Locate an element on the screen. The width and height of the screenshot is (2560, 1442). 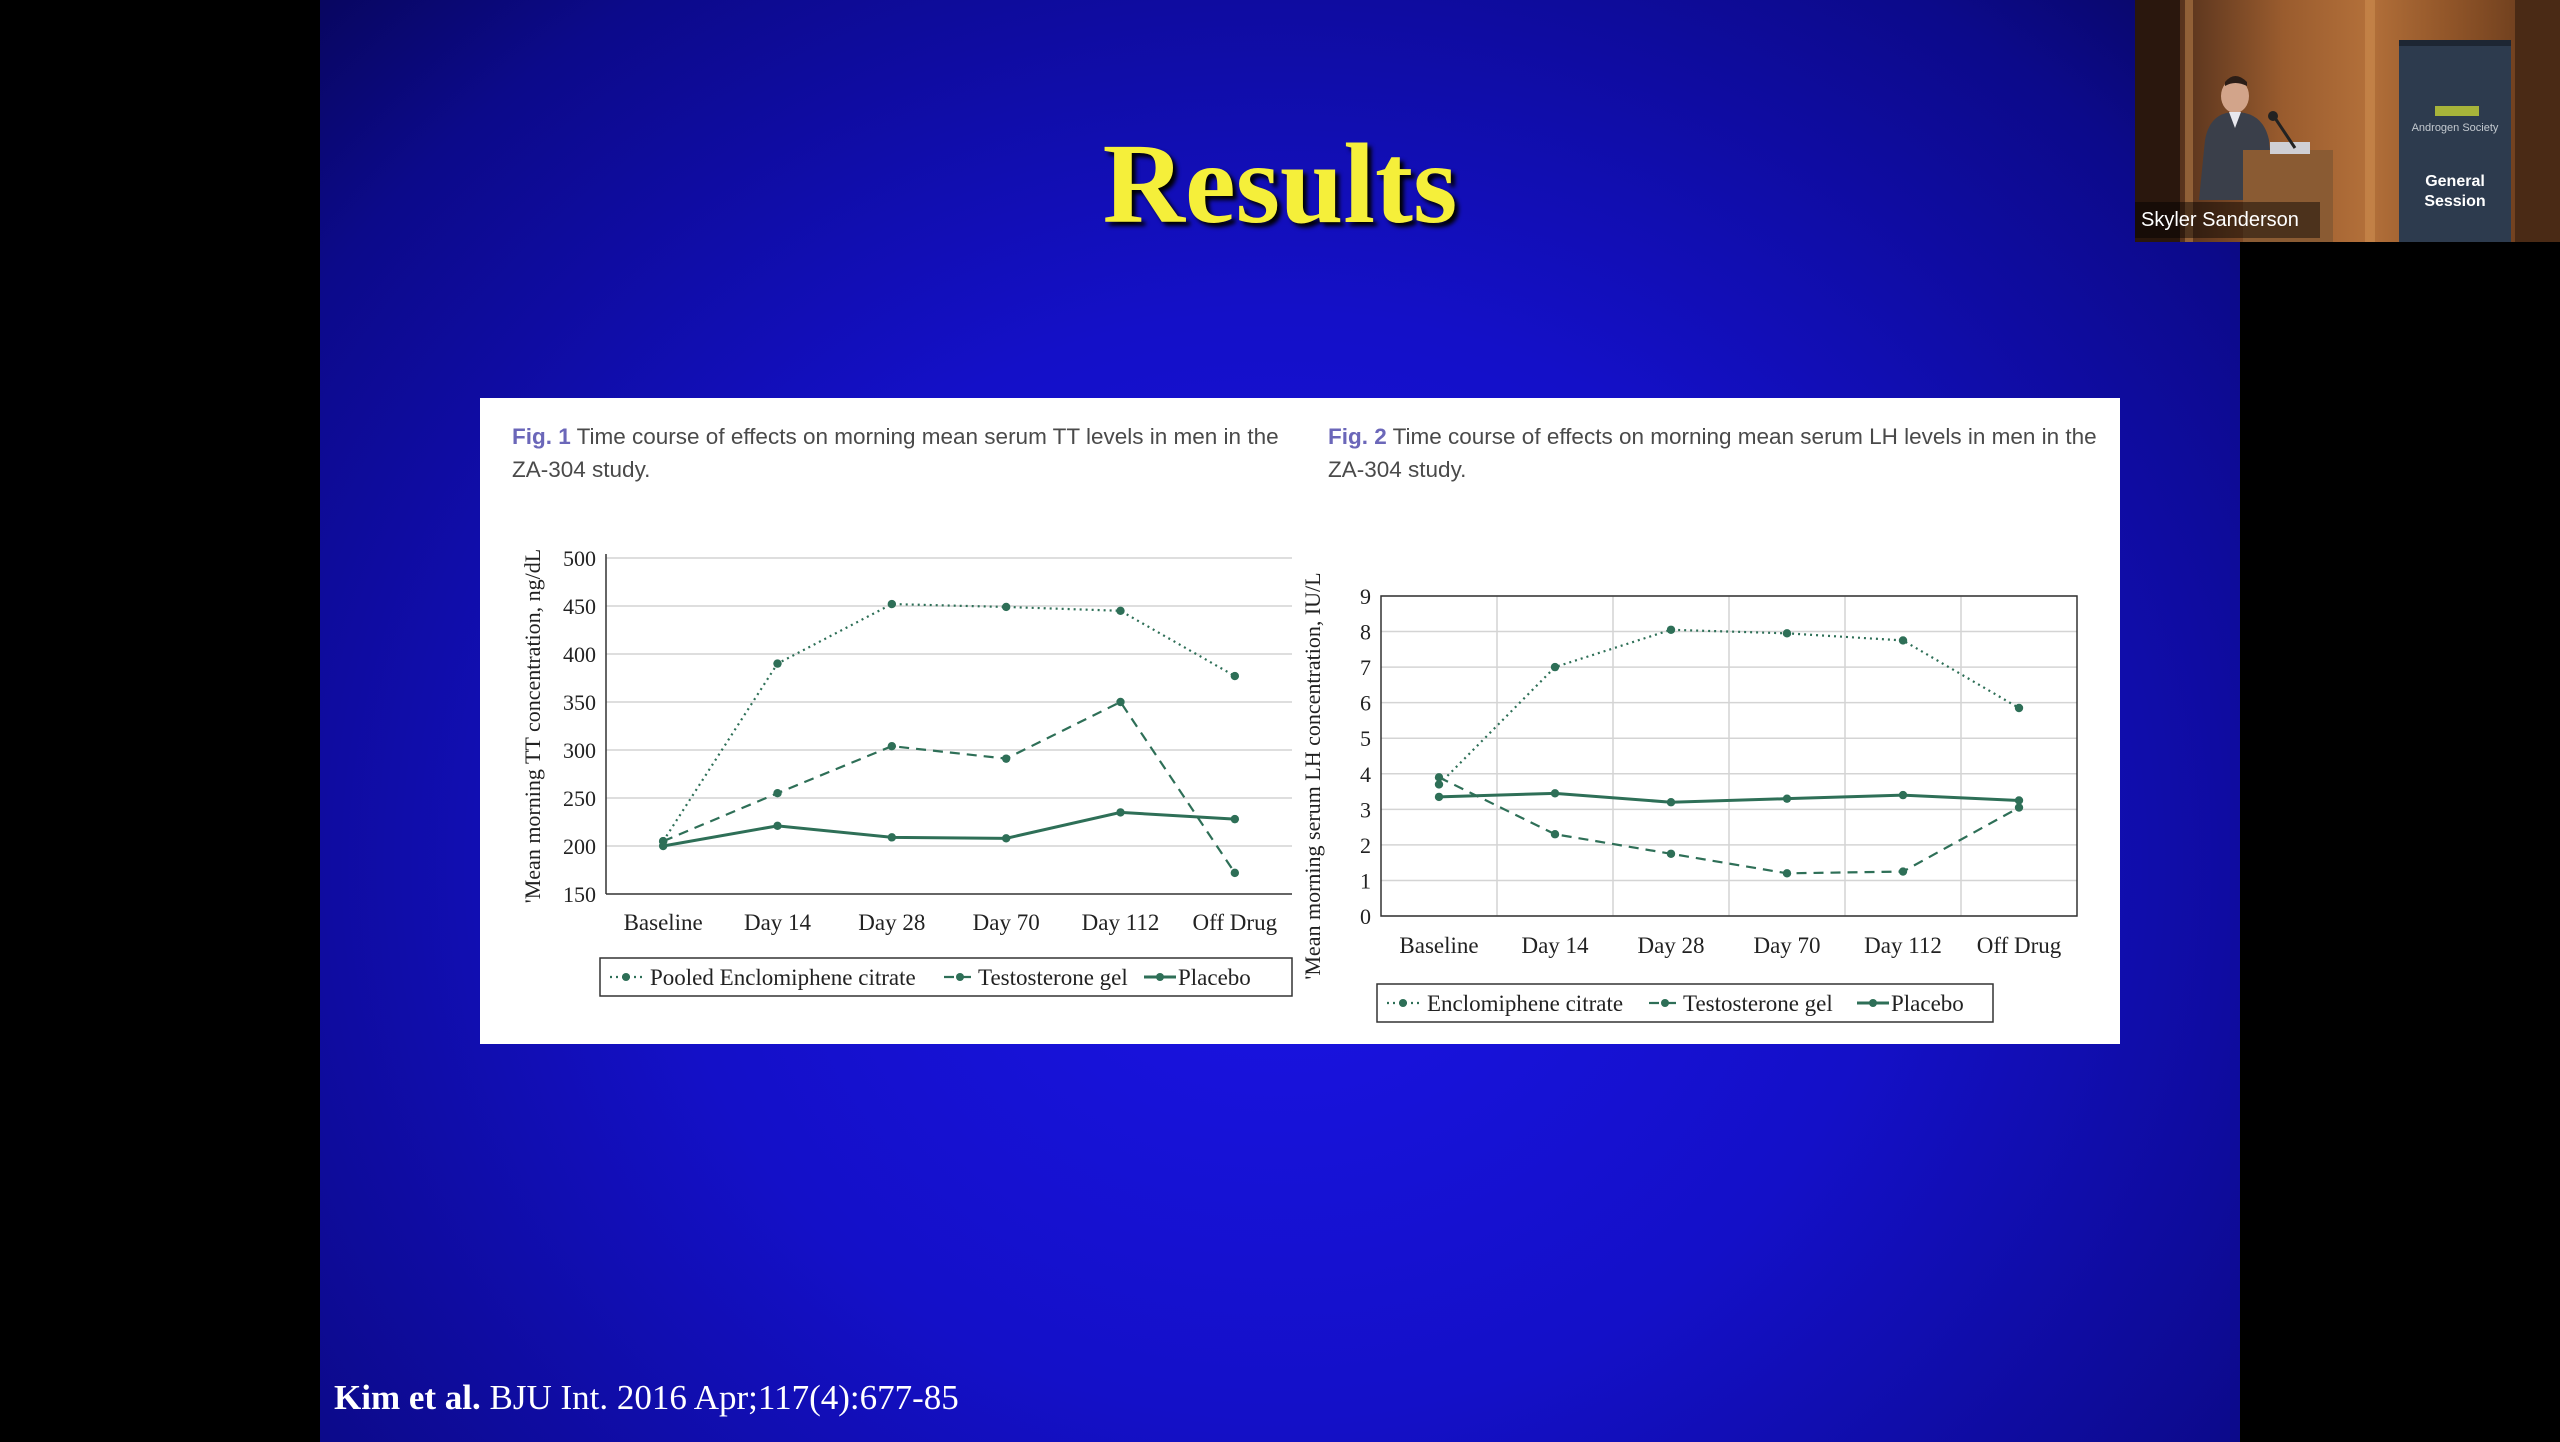
fig1-ytick-label: 300 is located at coordinates (579, 750).